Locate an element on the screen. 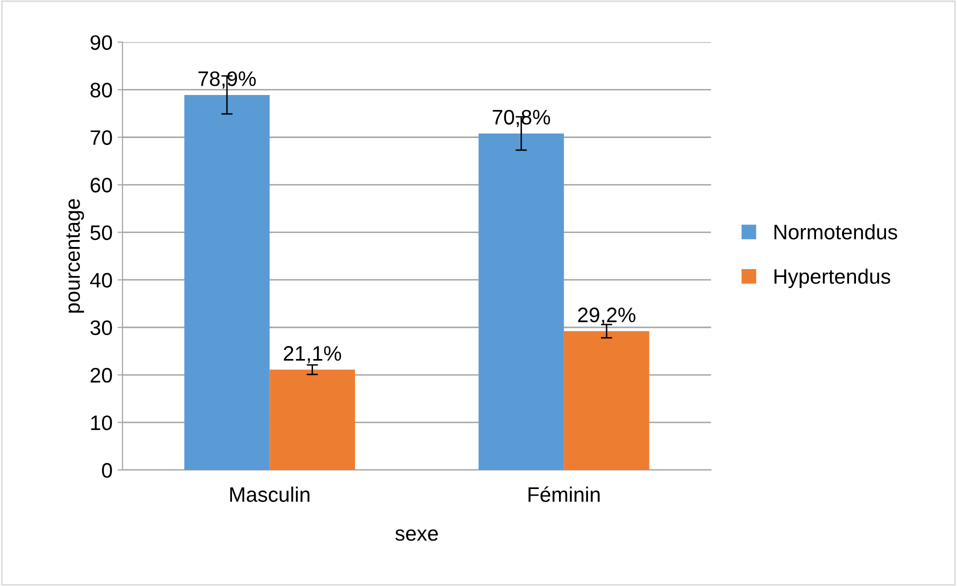 The width and height of the screenshot is (957, 586). x-tick-label: Féminin is located at coordinates (564, 494).